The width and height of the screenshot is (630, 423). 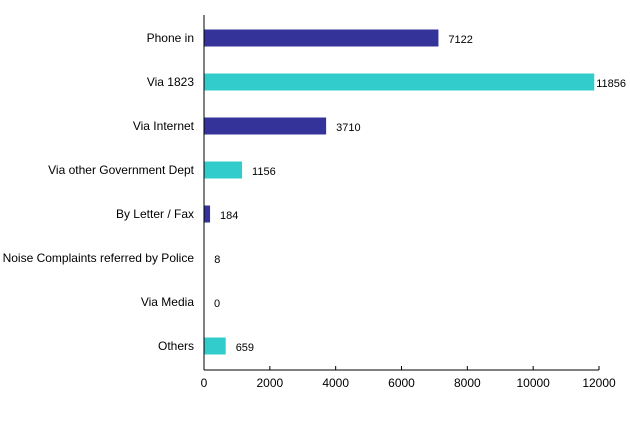 I want to click on category-label: Via 1823, so click(x=170, y=82).